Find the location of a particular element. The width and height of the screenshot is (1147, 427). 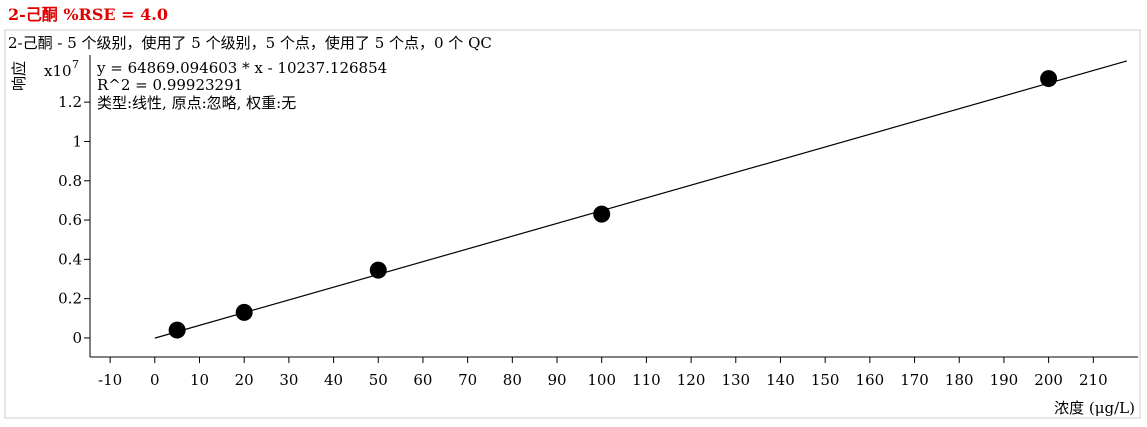

x-tick-label: 60 is located at coordinates (422, 380).